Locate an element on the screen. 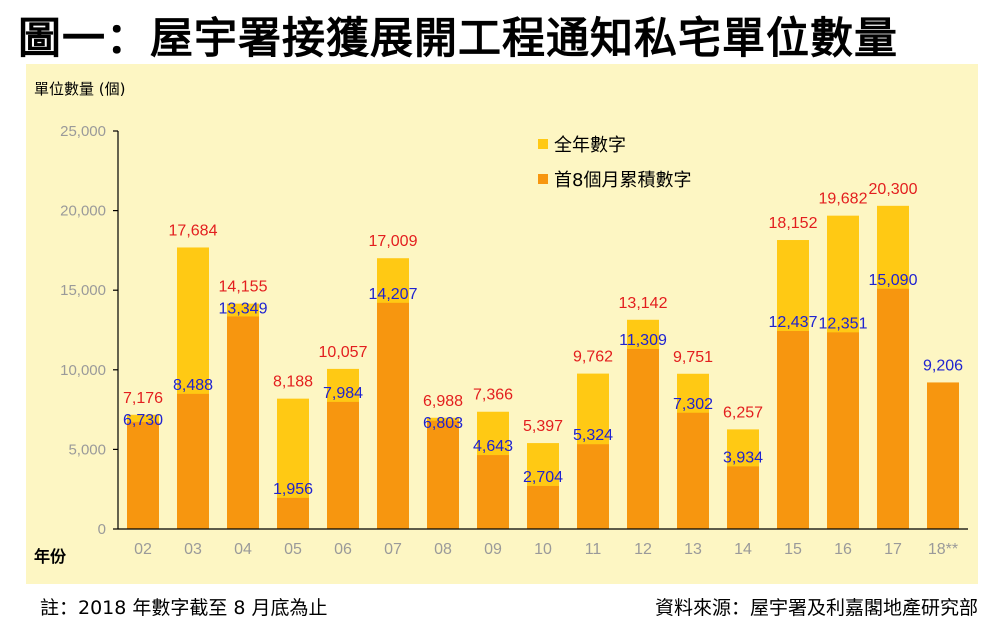 The width and height of the screenshot is (1006, 627). x-axis: 02 03 04 05 06 07 08 09 10 11 12 13 14 15 16 17 18** is located at coordinates (543, 543).